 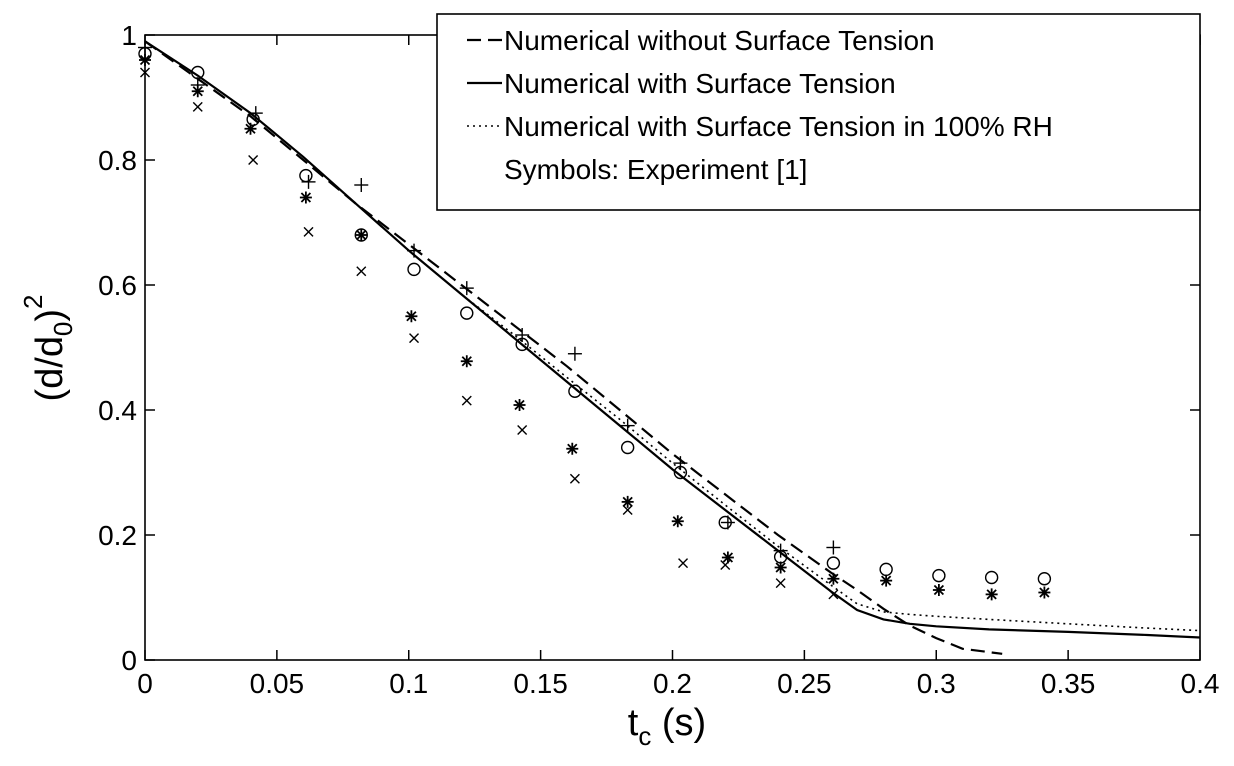 I want to click on y-tick-label: 0, so click(x=129, y=660).